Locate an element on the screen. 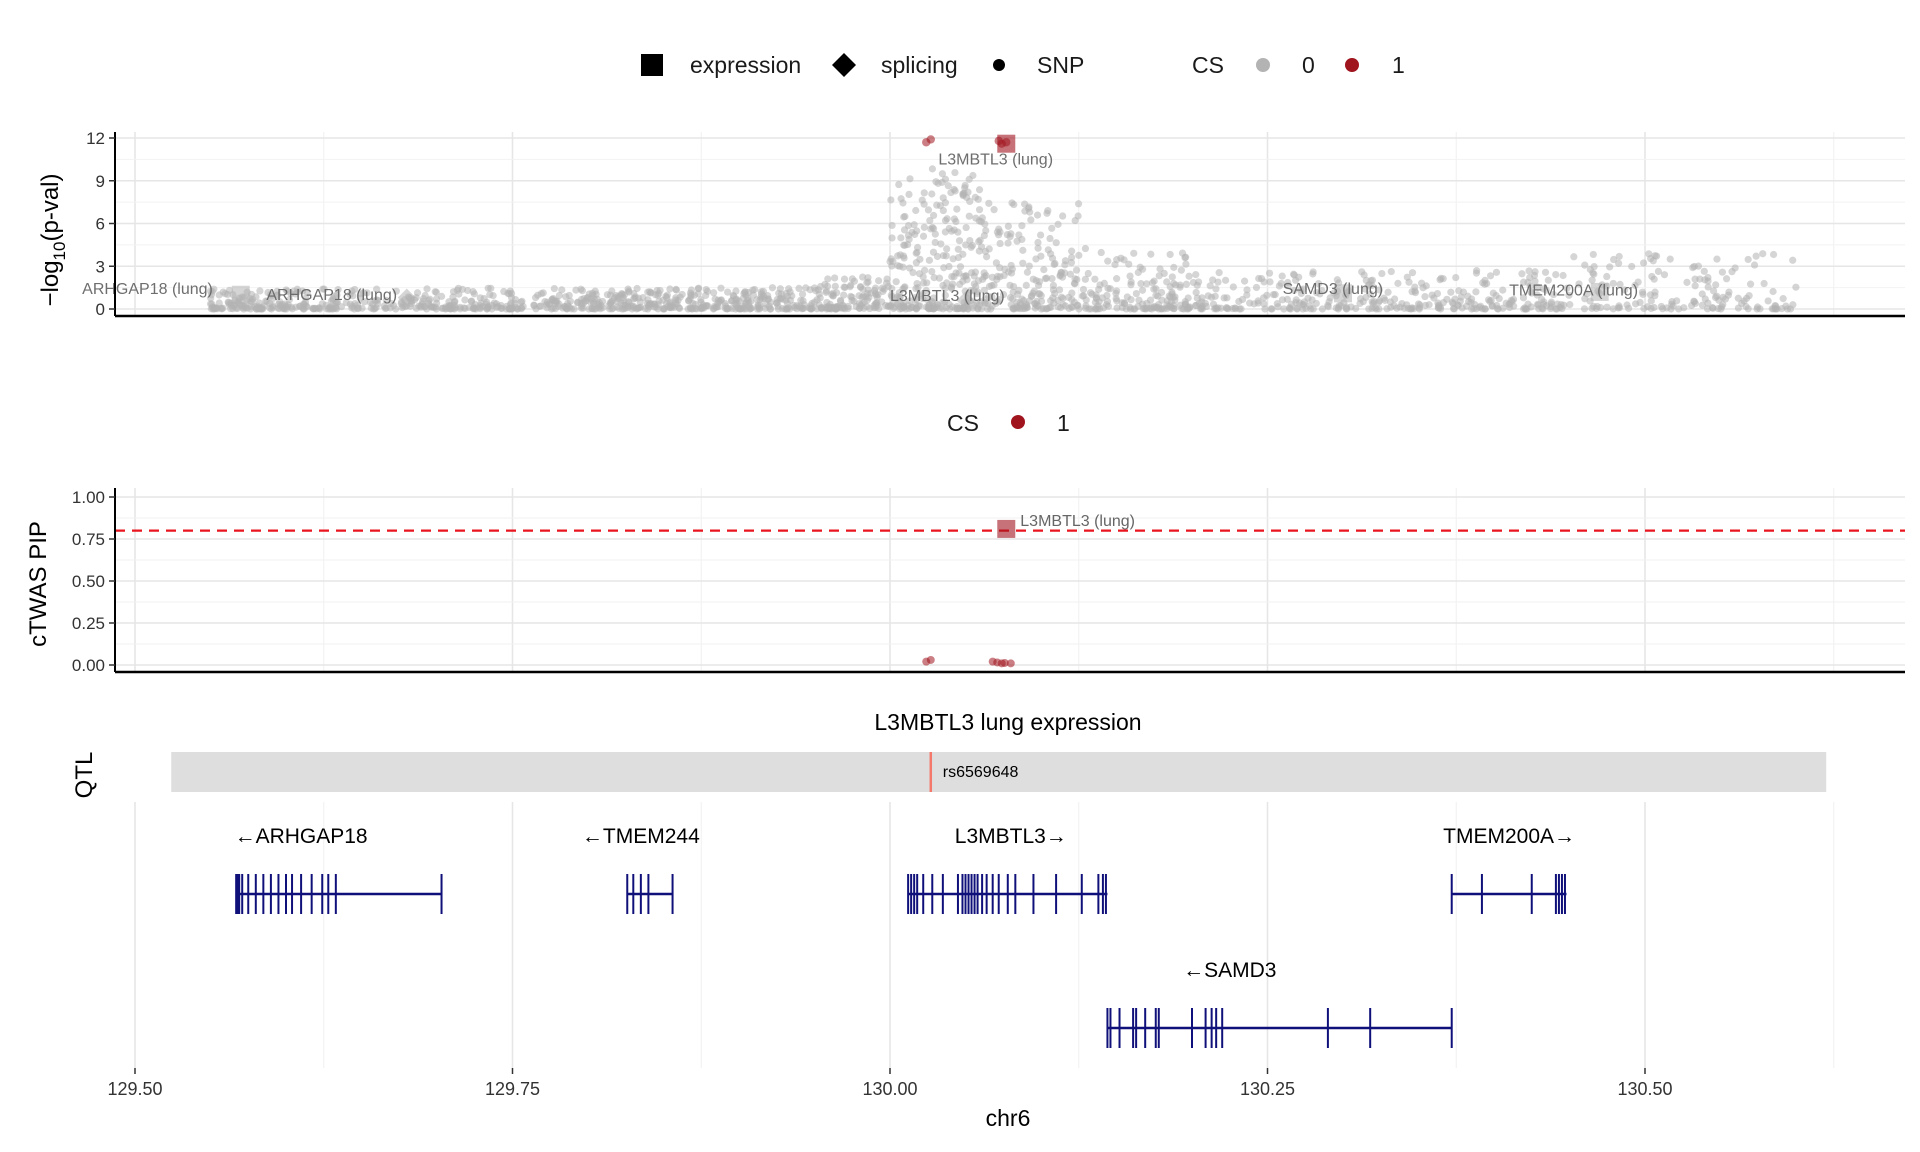 This screenshot has height=1152, width=1920. gwas-ylabel-tail: (p-val) is located at coordinates (50, 208).